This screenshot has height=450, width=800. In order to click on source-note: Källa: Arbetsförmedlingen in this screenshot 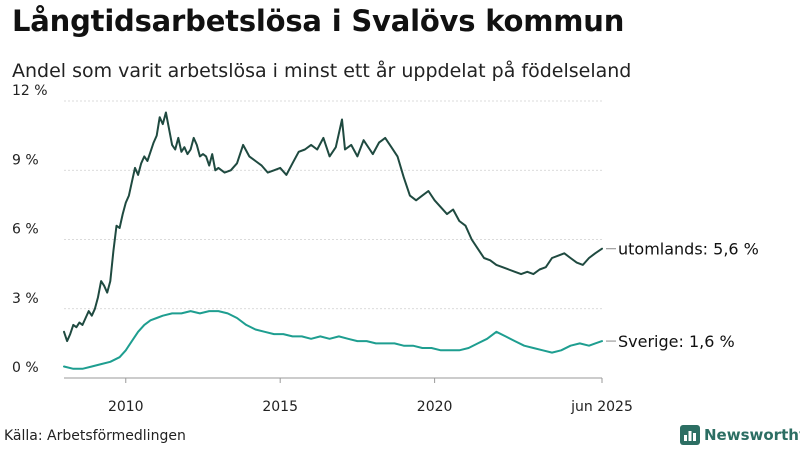, I will do `click(95, 436)`.